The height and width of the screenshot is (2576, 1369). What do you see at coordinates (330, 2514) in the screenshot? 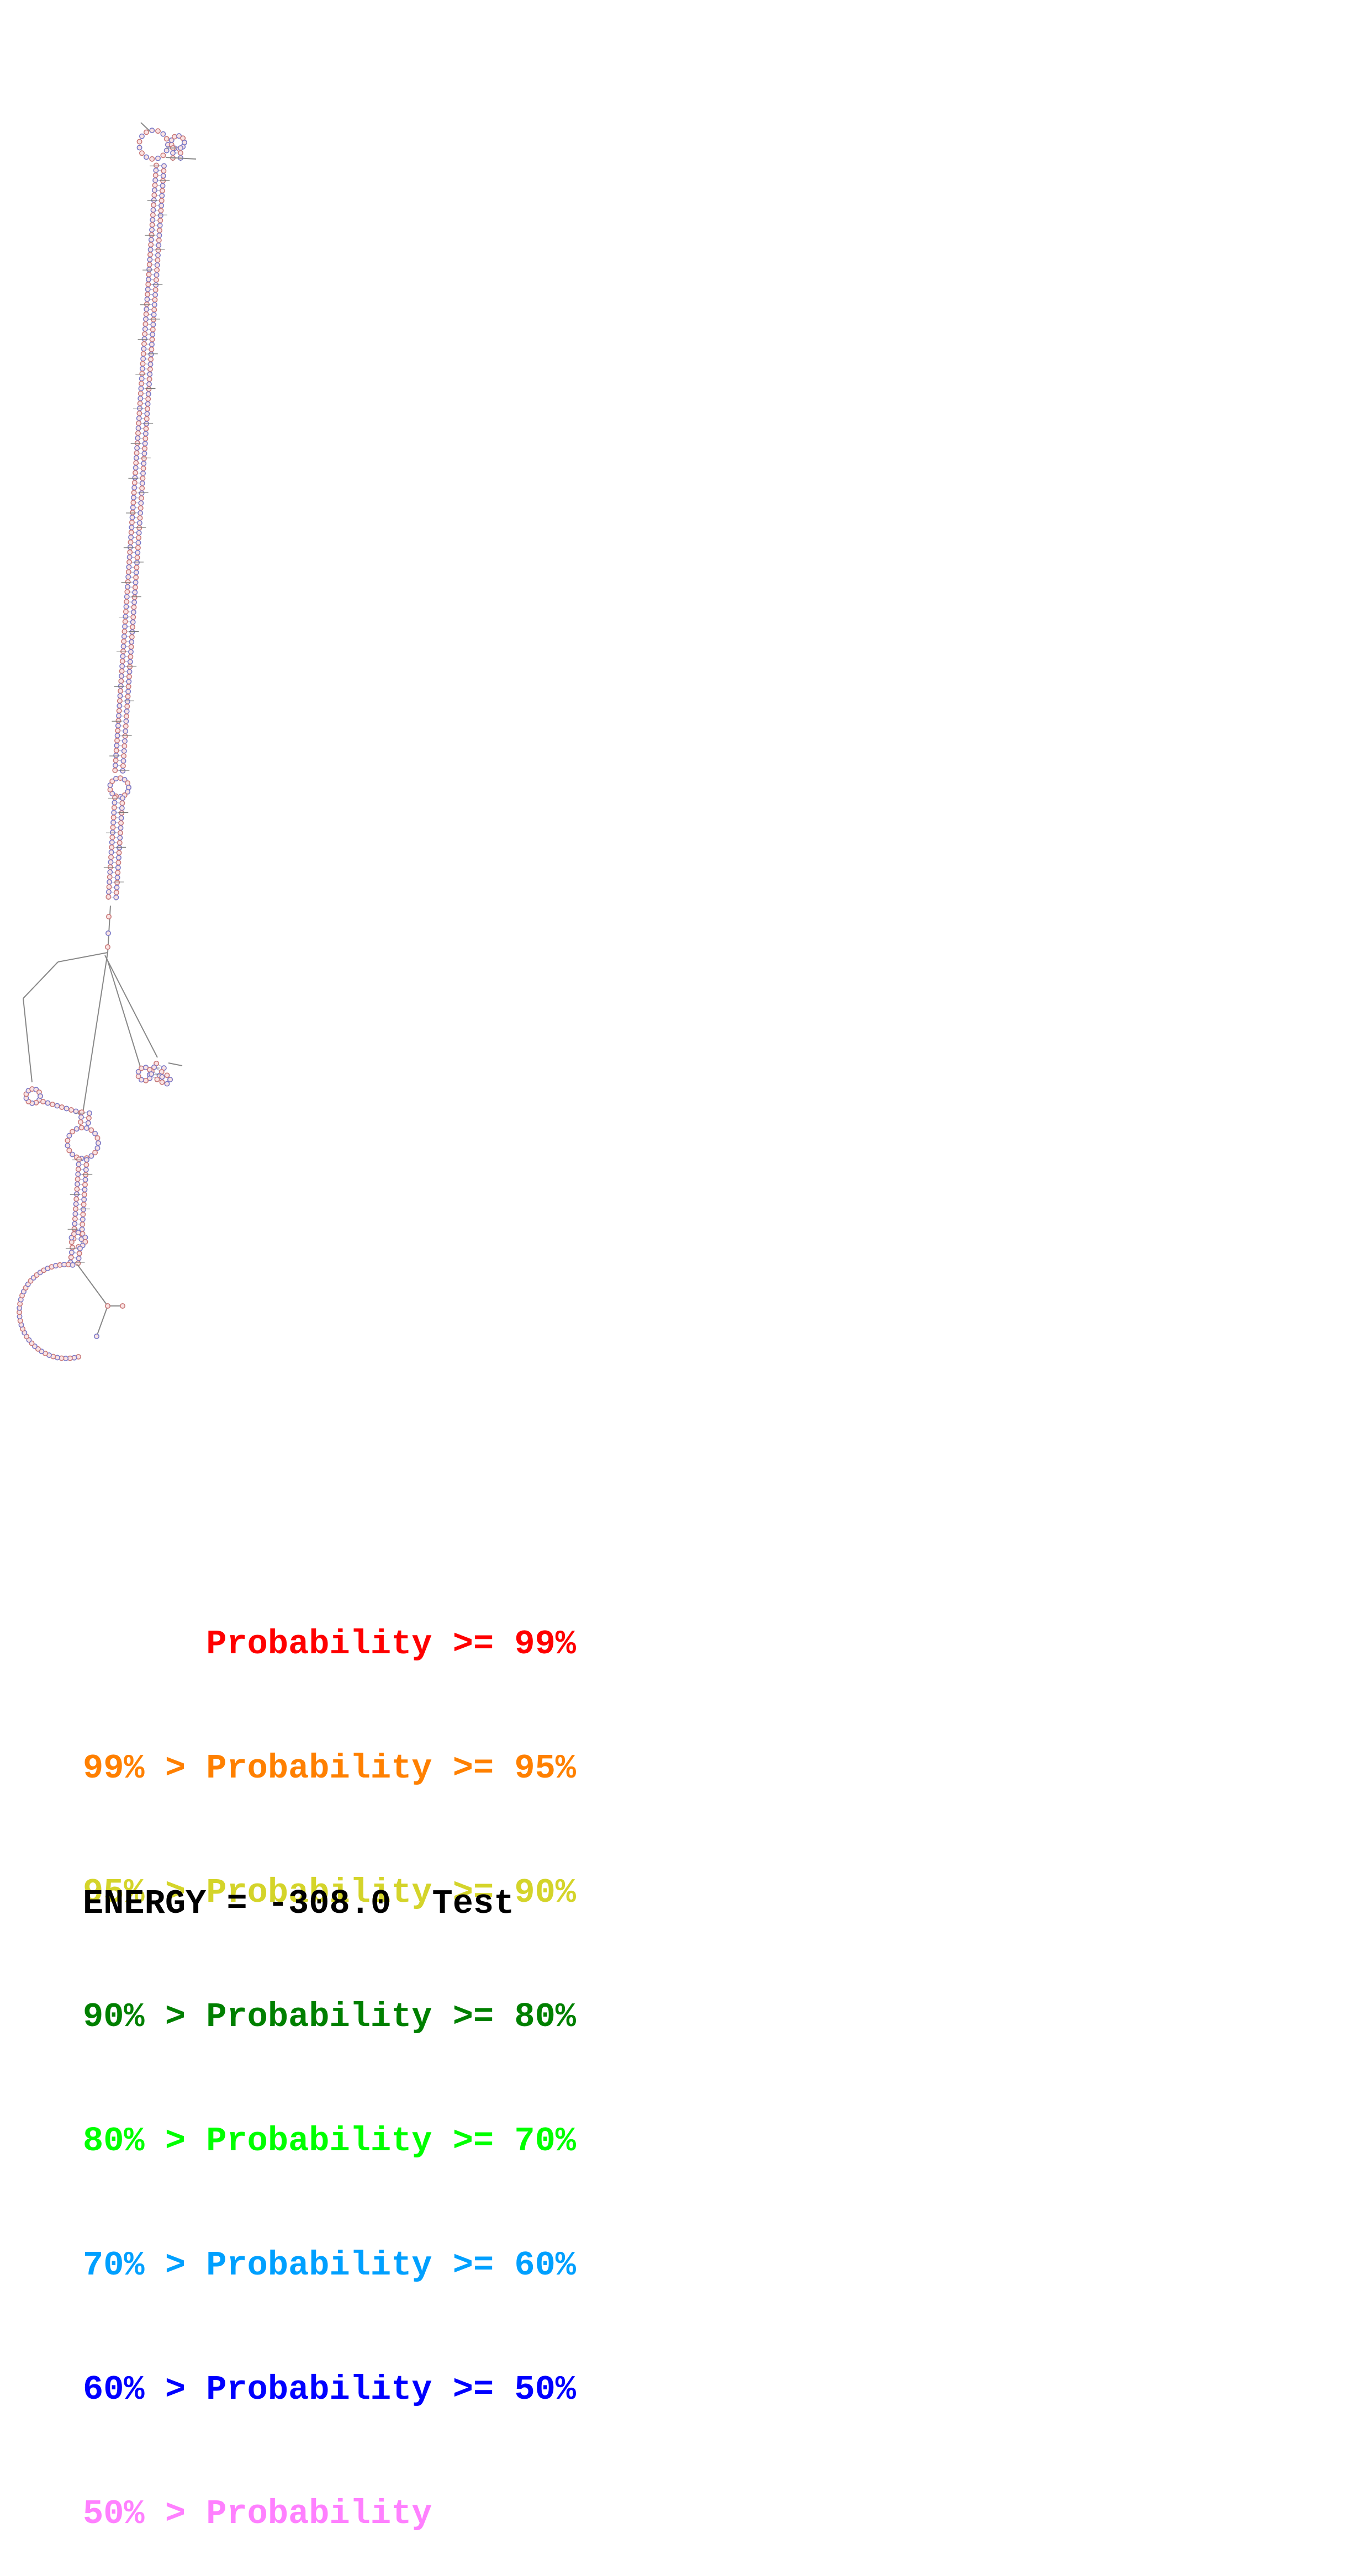
I see `legend-line-8: 50% > Probability` at bounding box center [330, 2514].